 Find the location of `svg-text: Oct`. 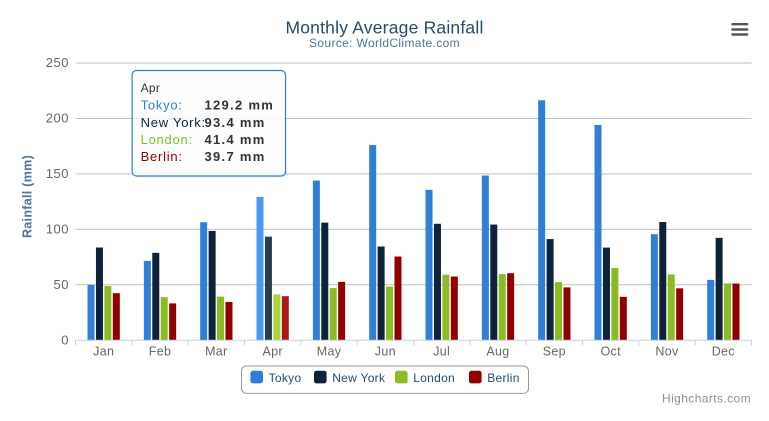

svg-text: Oct is located at coordinates (611, 351).